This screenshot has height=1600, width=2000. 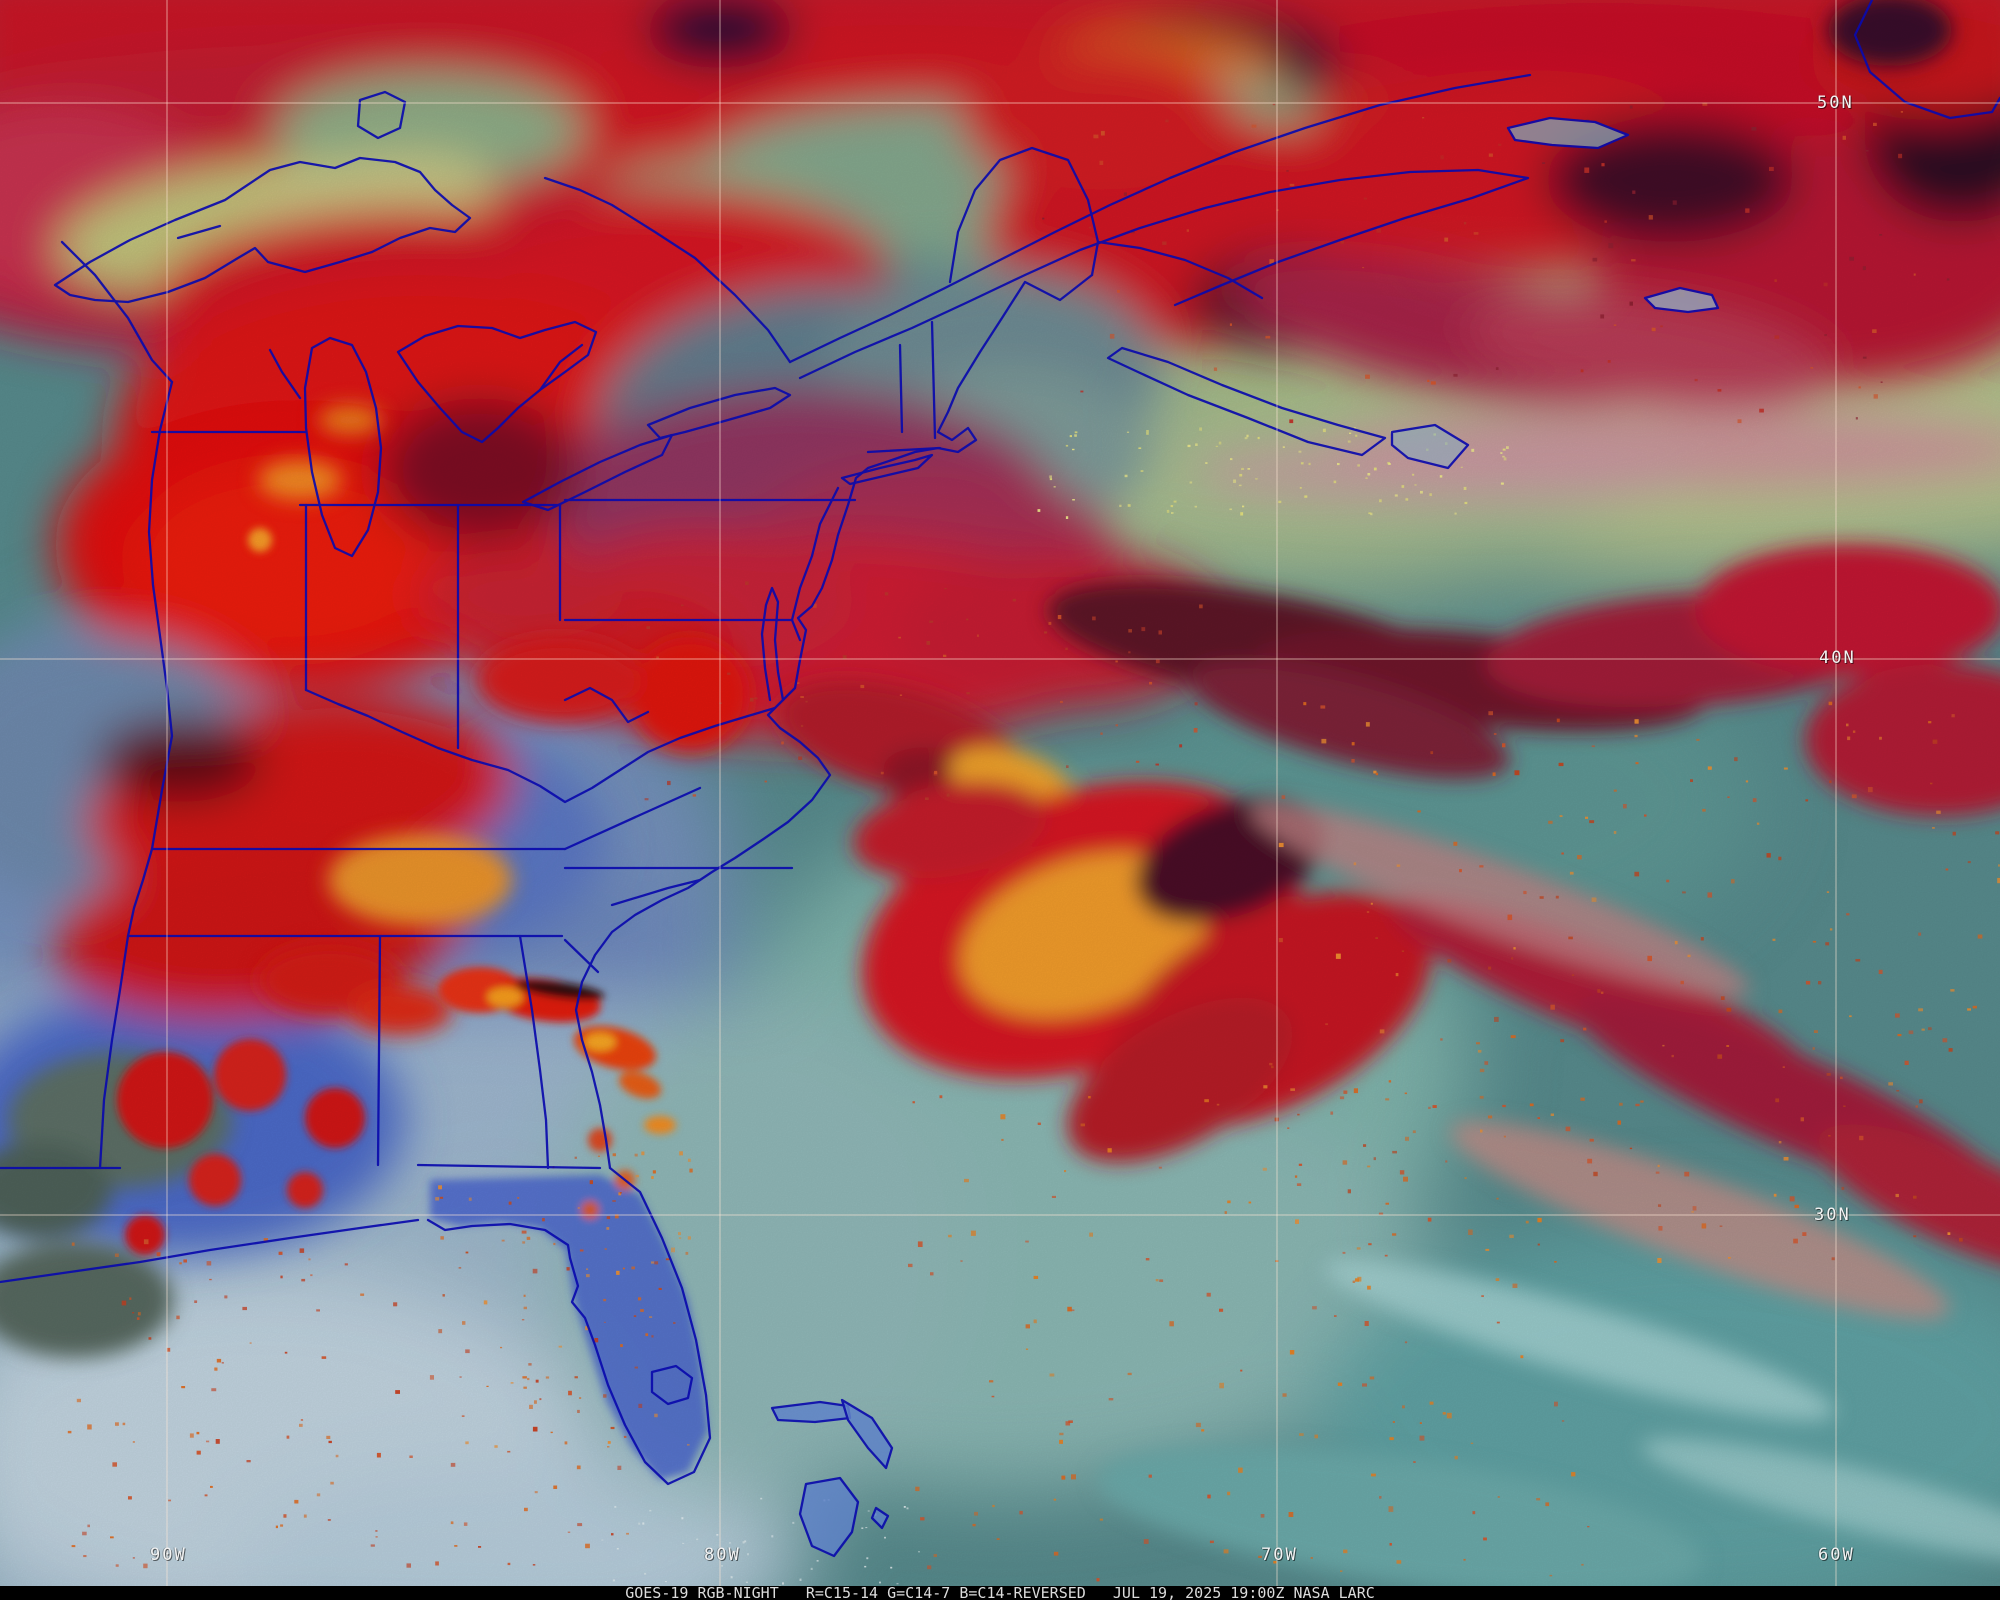 What do you see at coordinates (719, 413) in the screenshot?
I see `lake-ontario-outline` at bounding box center [719, 413].